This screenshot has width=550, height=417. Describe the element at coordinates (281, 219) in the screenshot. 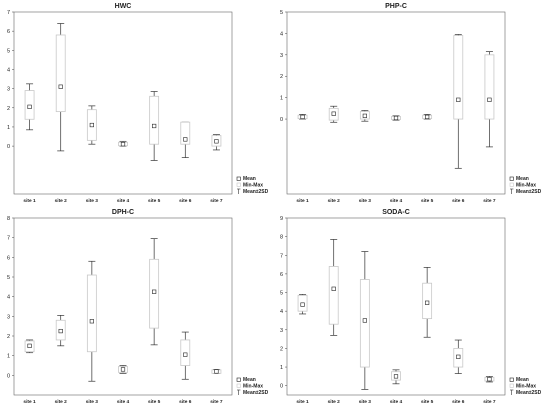

I see `y-tick-label: 9` at that location.